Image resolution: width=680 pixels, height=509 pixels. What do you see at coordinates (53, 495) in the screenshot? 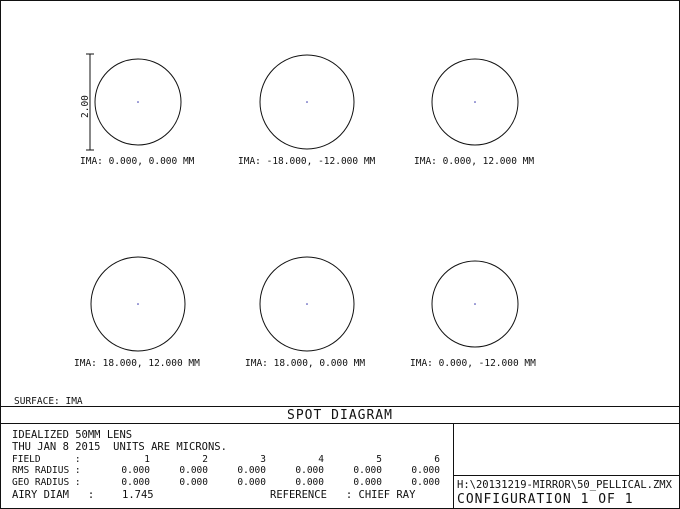
I see `airy-label: AIRY DIAM :` at bounding box center [53, 495].